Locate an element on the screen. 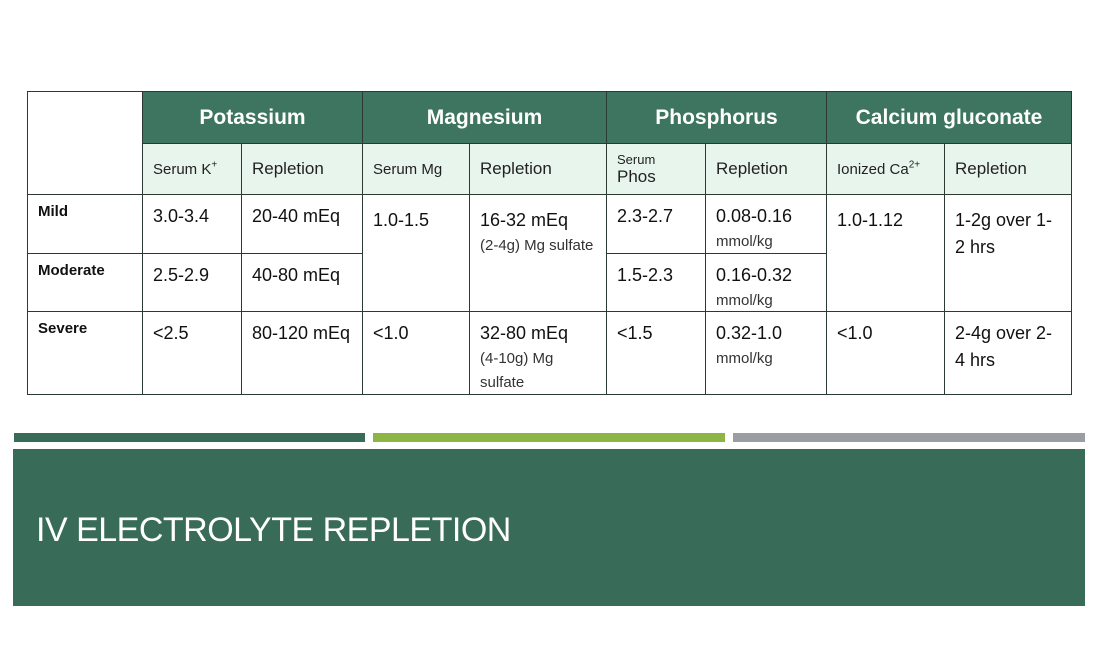 Image resolution: width=1107 pixels, height=672 pixels. table-cell: 40-80 mEq is located at coordinates (302, 282).